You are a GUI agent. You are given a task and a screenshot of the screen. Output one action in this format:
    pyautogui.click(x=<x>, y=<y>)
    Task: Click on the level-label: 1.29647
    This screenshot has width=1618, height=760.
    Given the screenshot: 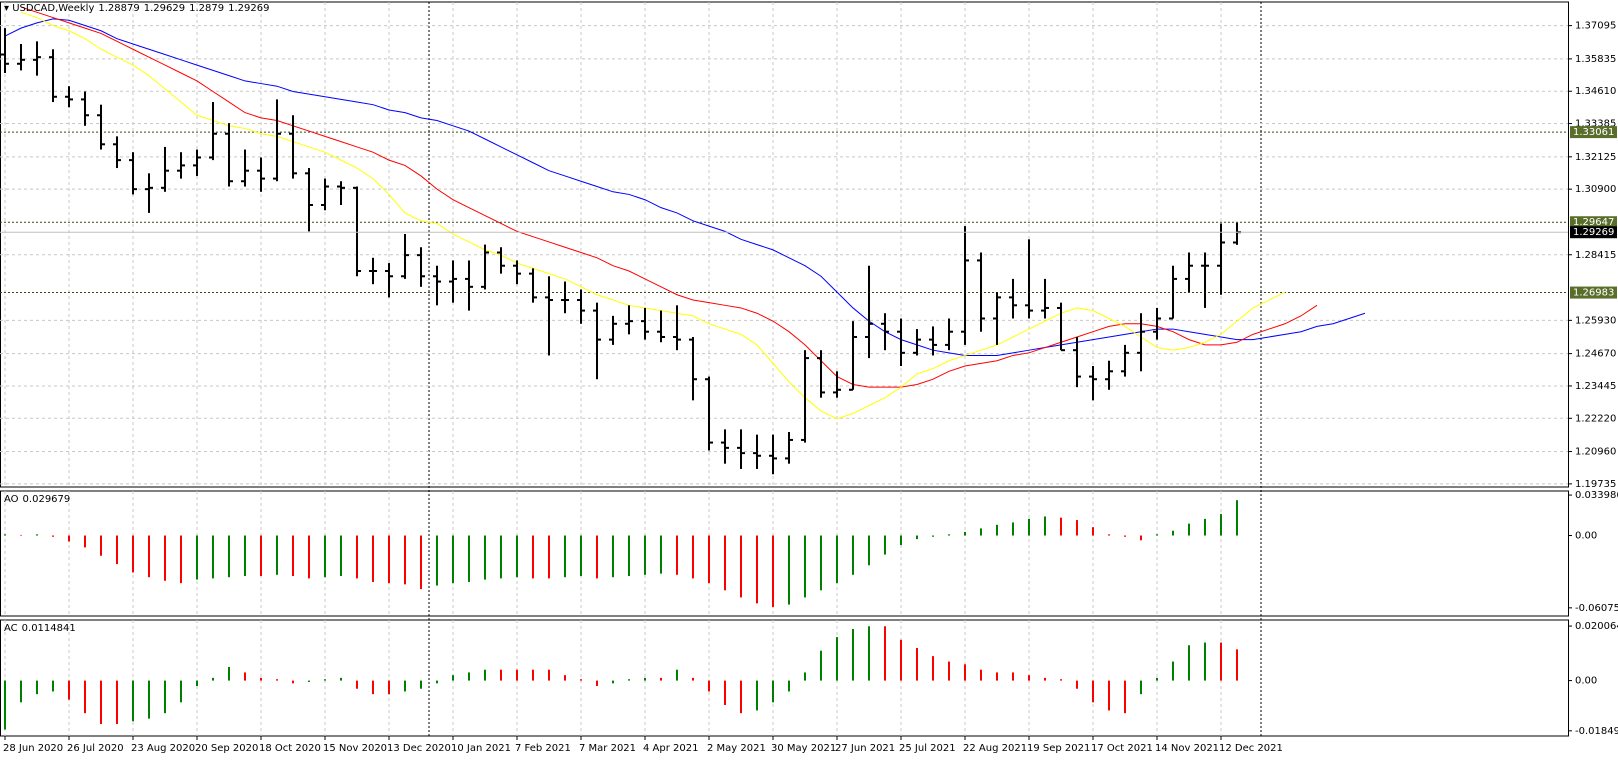 What is the action you would take?
    pyautogui.click(x=1593, y=222)
    